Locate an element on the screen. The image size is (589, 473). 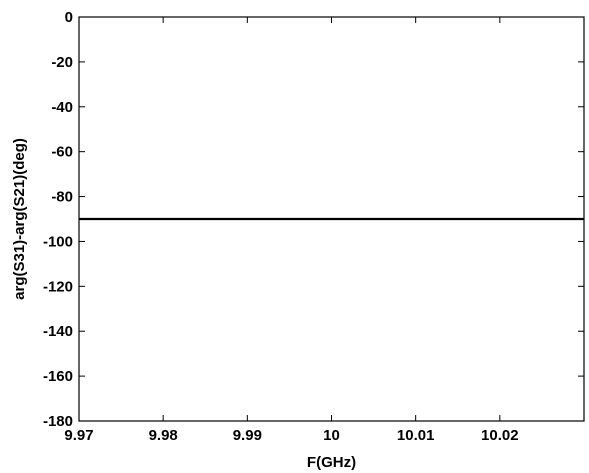
x-tick-label: 9.97 is located at coordinates (78, 435).